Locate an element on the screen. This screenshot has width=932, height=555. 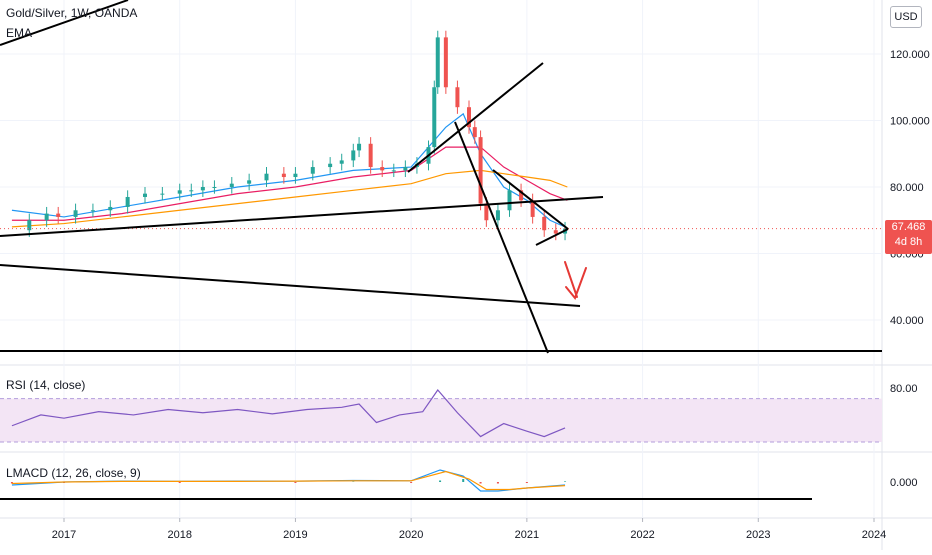
x-tick-label: 2022 is located at coordinates (642, 535).